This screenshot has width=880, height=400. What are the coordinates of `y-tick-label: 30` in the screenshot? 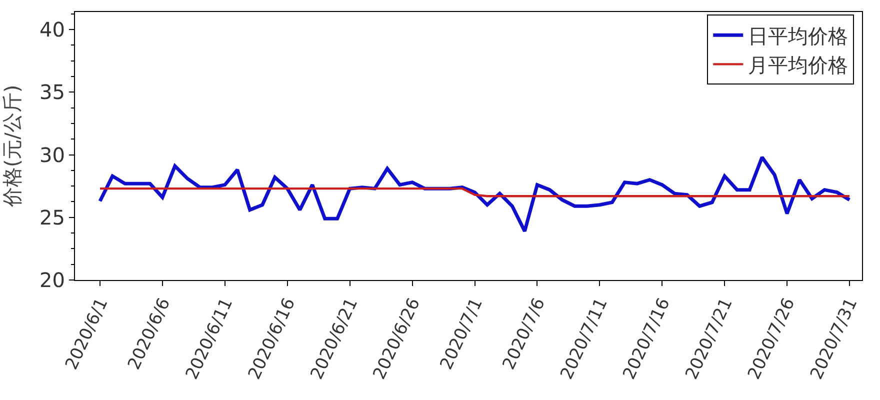 It's located at (52, 154).